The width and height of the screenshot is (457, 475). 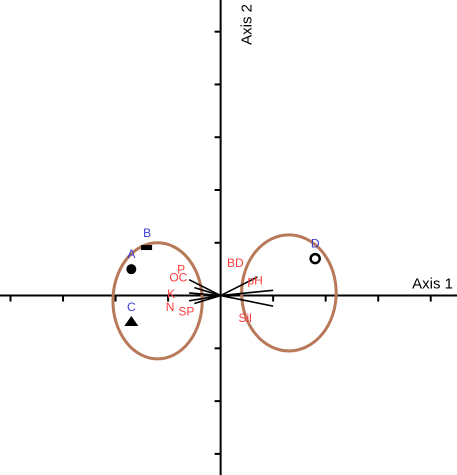 What do you see at coordinates (432, 284) in the screenshot?
I see `x-axis-label: Axis 1` at bounding box center [432, 284].